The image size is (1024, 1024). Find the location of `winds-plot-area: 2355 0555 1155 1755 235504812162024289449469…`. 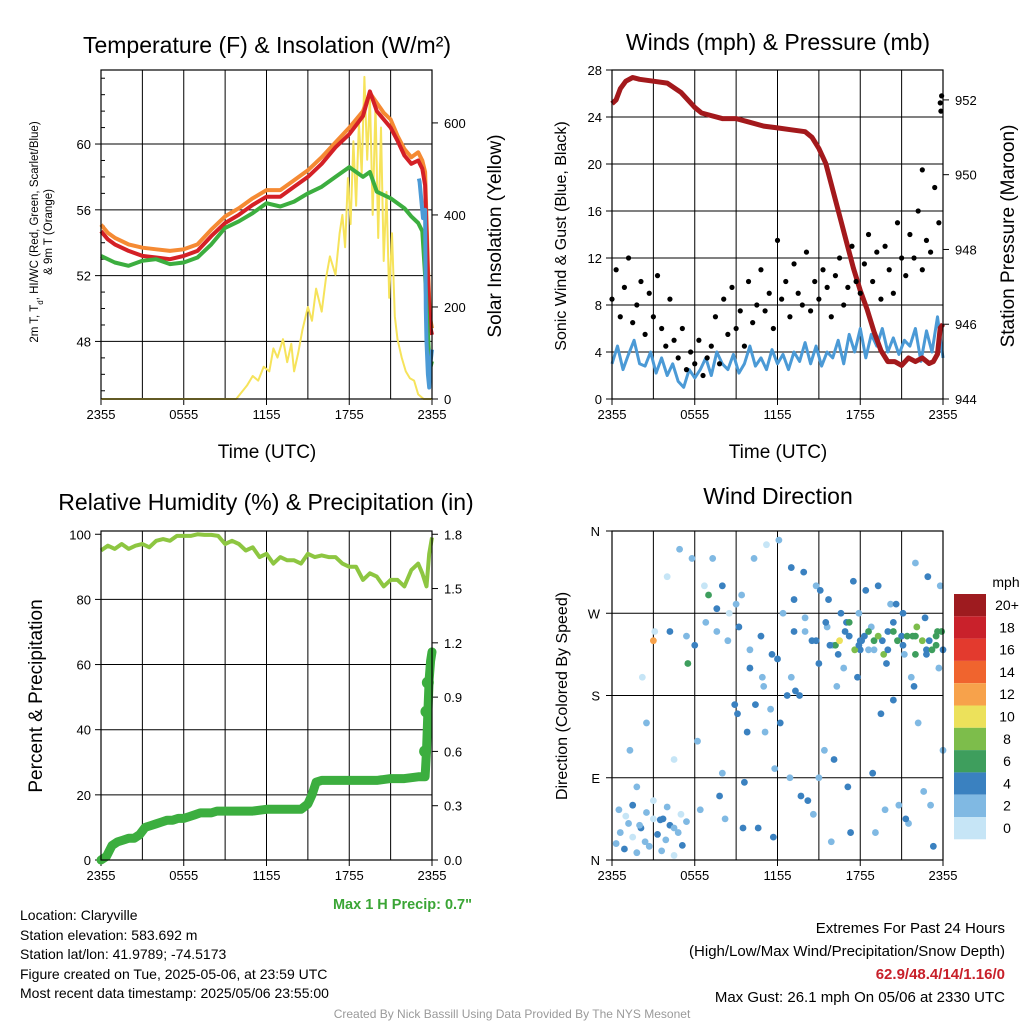

winds-plot-area: 2355 0555 1155 1755 235504812162024289449469… is located at coordinates (782, 242).